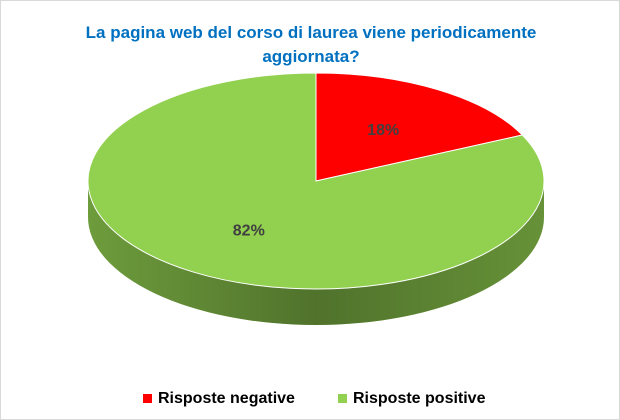 The height and width of the screenshot is (420, 620). I want to click on data-label: 18%, so click(383, 130).